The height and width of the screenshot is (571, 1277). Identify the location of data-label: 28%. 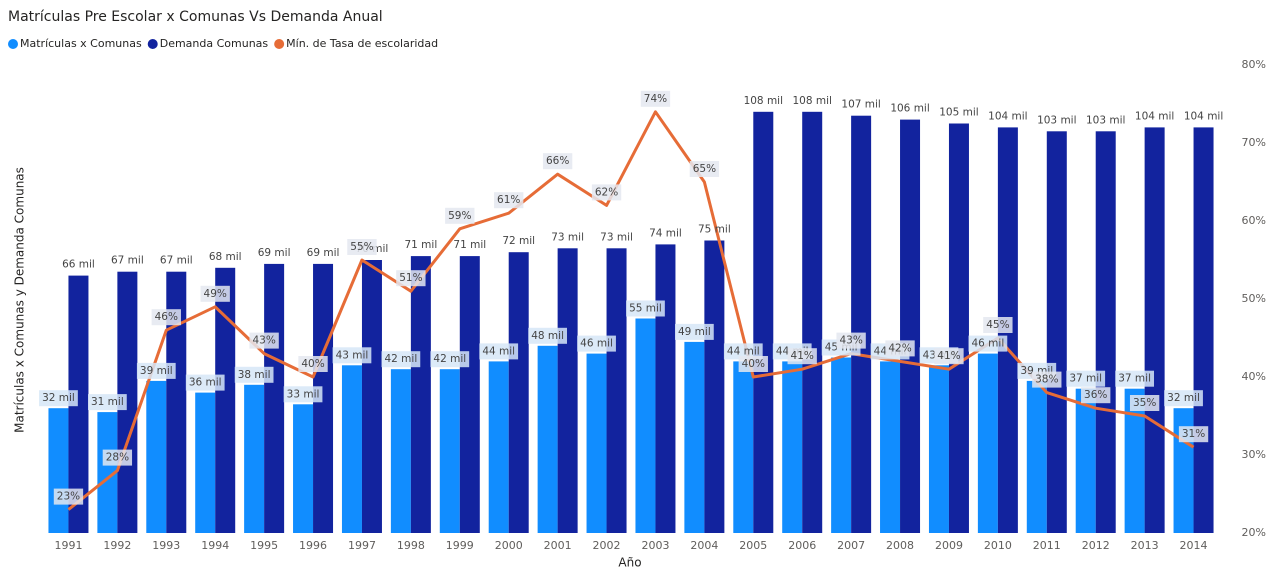
(117, 458).